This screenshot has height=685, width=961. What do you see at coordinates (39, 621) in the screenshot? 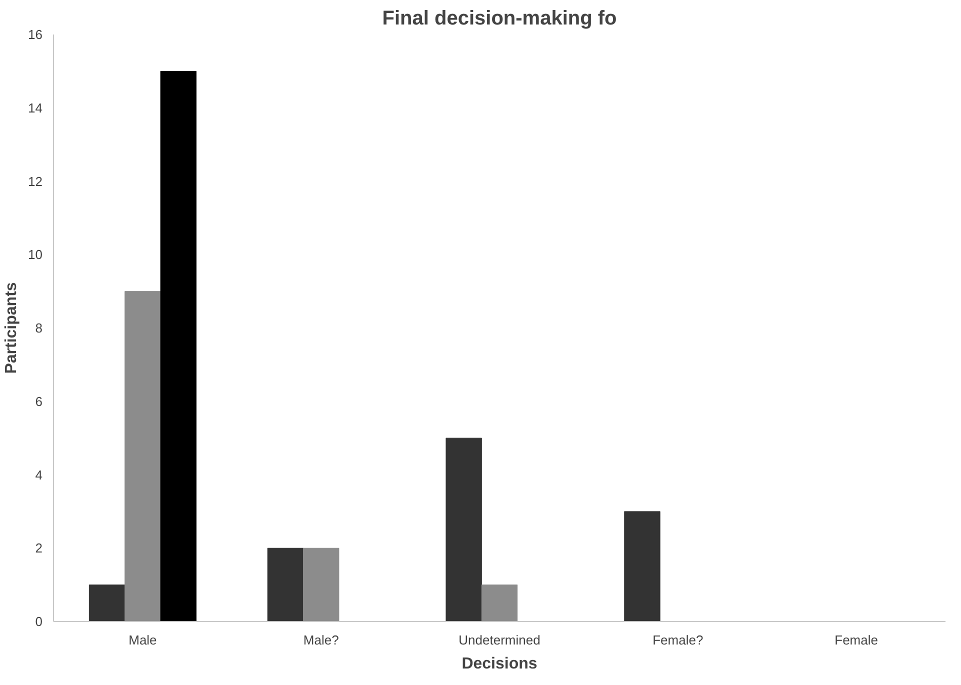
I see `y-tick-label: 0` at bounding box center [39, 621].